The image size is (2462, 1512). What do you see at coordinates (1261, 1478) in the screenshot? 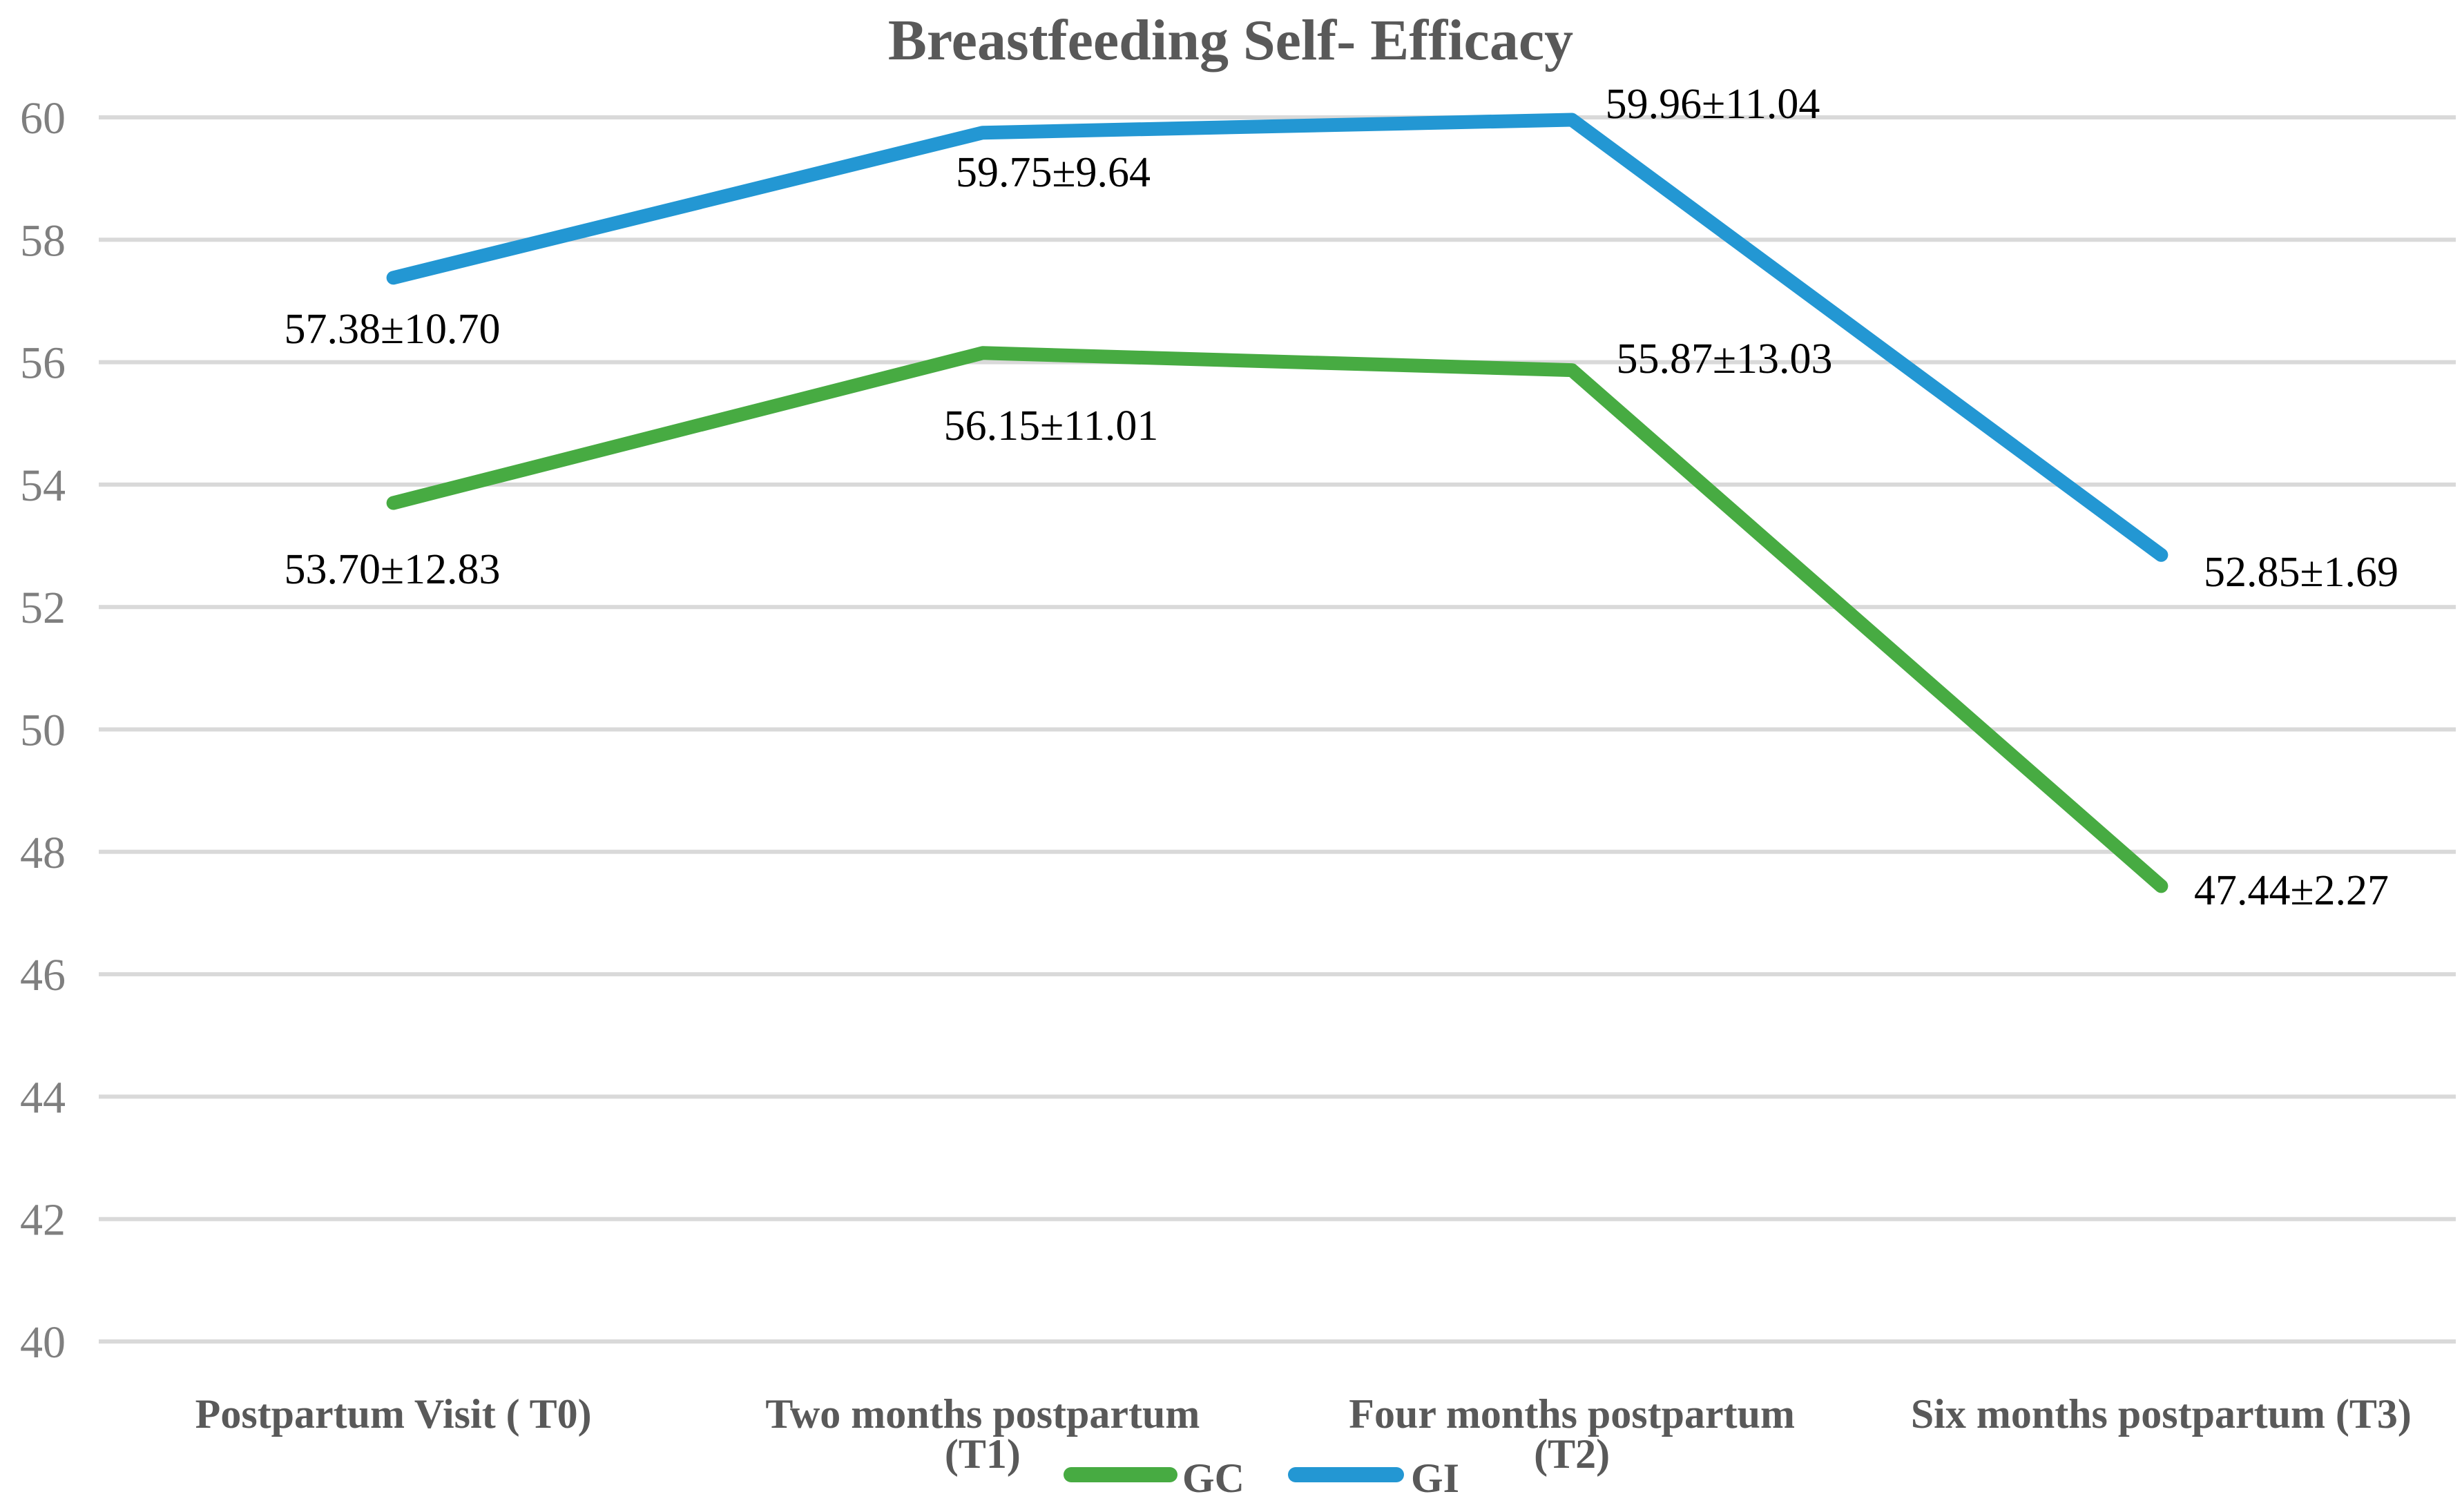
I see `legend: GC GI` at bounding box center [1261, 1478].